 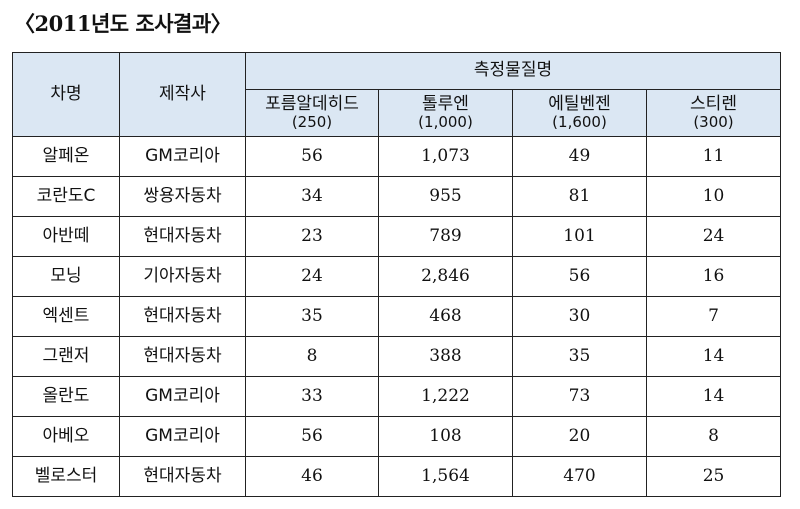 What do you see at coordinates (579, 156) in the screenshot?
I see `value-cell: 49` at bounding box center [579, 156].